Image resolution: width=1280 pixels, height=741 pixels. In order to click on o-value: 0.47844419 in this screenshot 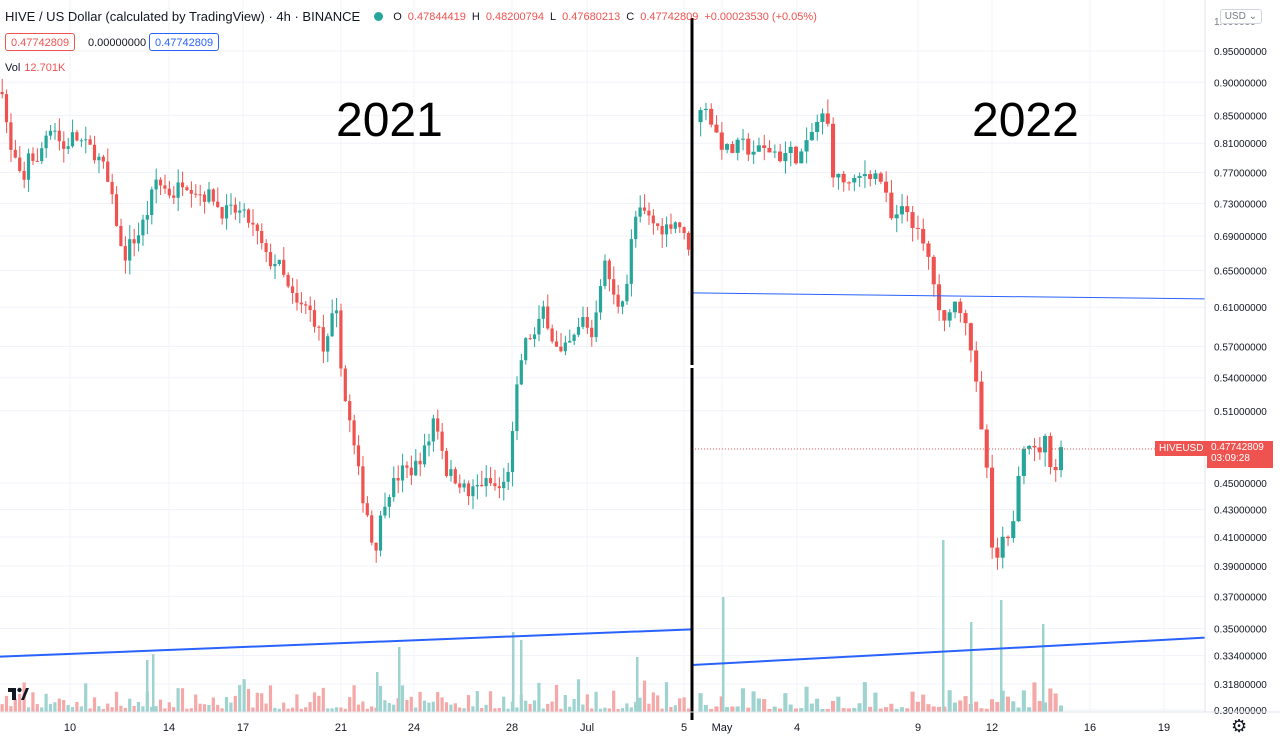, I will do `click(436, 16)`.